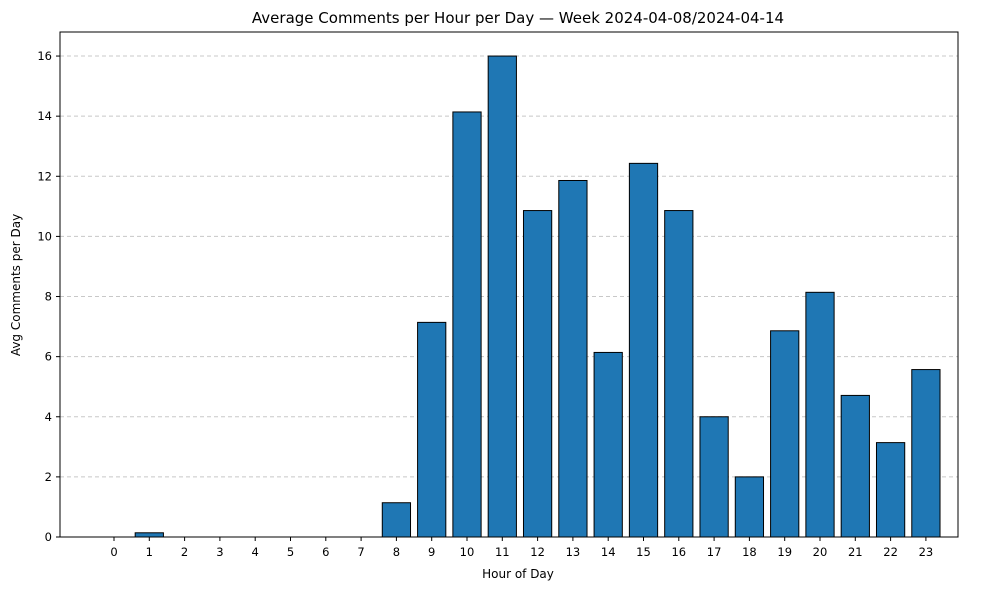 Image resolution: width=990 pixels, height=590 pixels. What do you see at coordinates (48, 357) in the screenshot?
I see `y-tick-label: 6` at bounding box center [48, 357].